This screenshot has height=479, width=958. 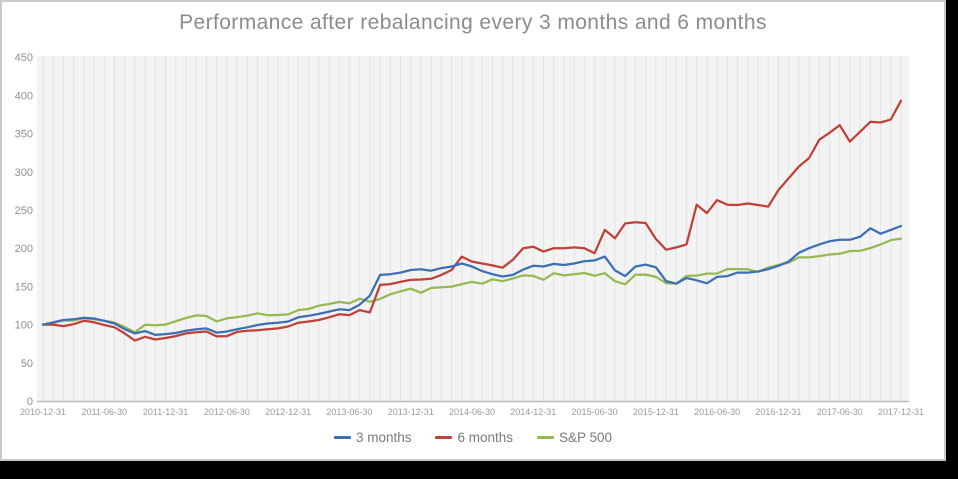 What do you see at coordinates (840, 412) in the screenshot?
I see `x-axis-tick-label: 2017-06-30` at bounding box center [840, 412].